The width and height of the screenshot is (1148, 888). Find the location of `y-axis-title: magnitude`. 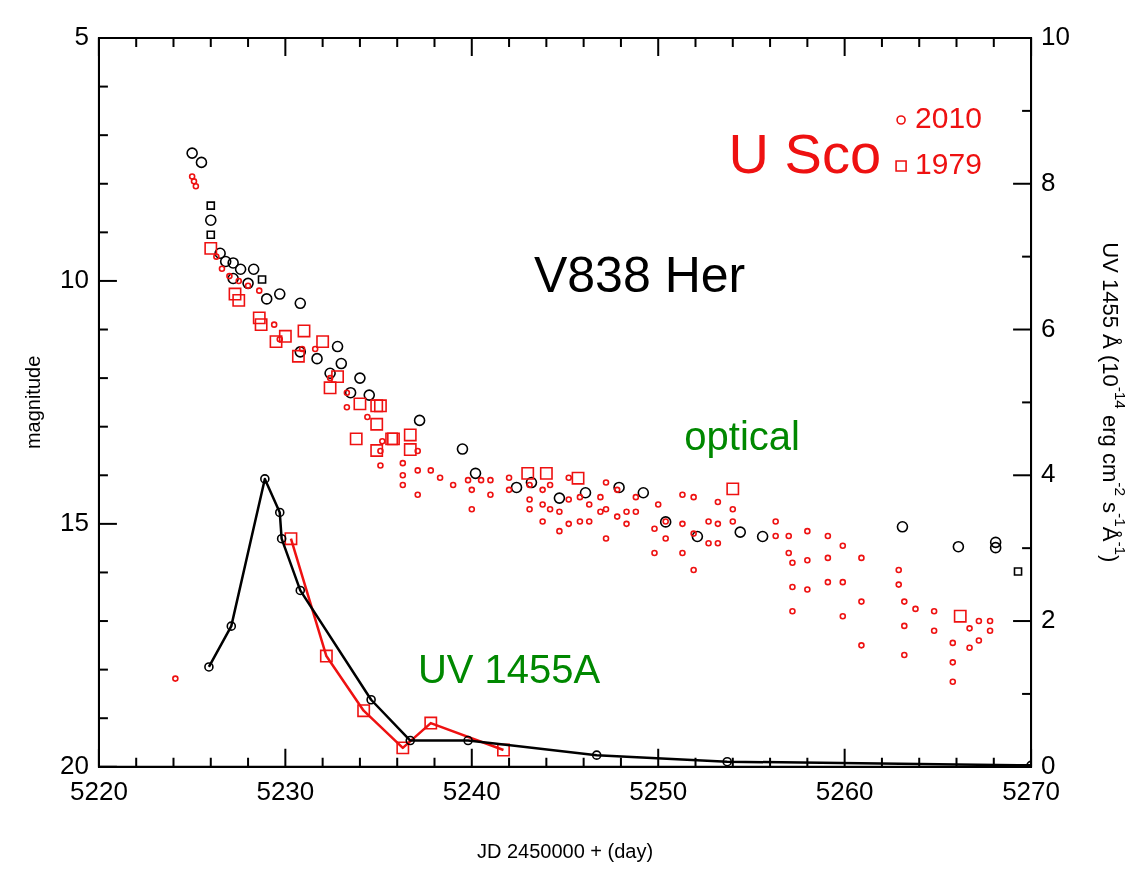

y-axis-title: magnitude is located at coordinates (32, 402).